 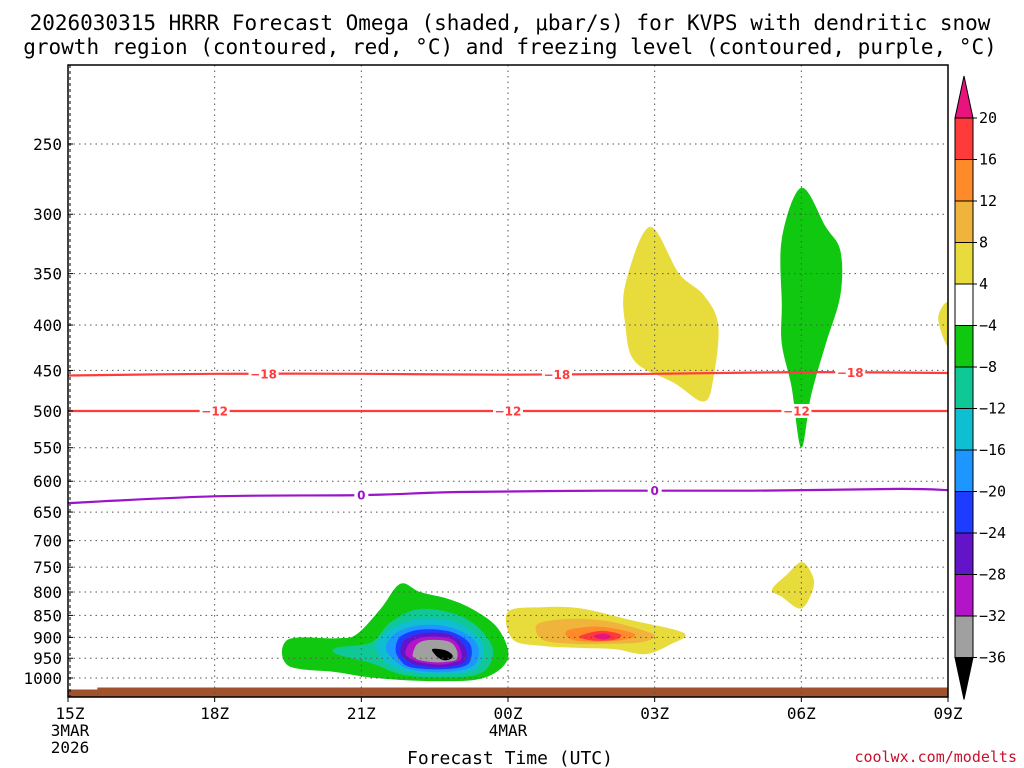 What do you see at coordinates (801, 713) in the screenshot?
I see `x-tick-label-06Z: 06Z` at bounding box center [801, 713].